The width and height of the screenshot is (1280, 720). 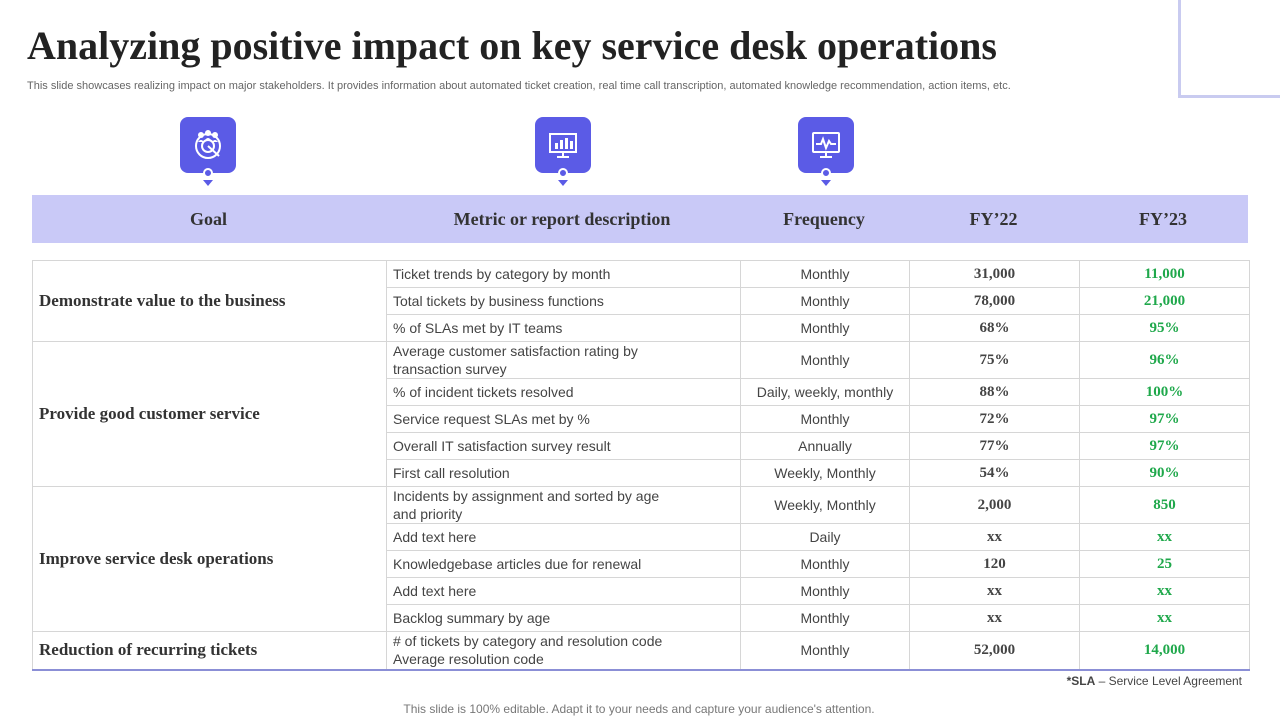 I want to click on fy23-cell: 21,000, so click(x=1164, y=301).